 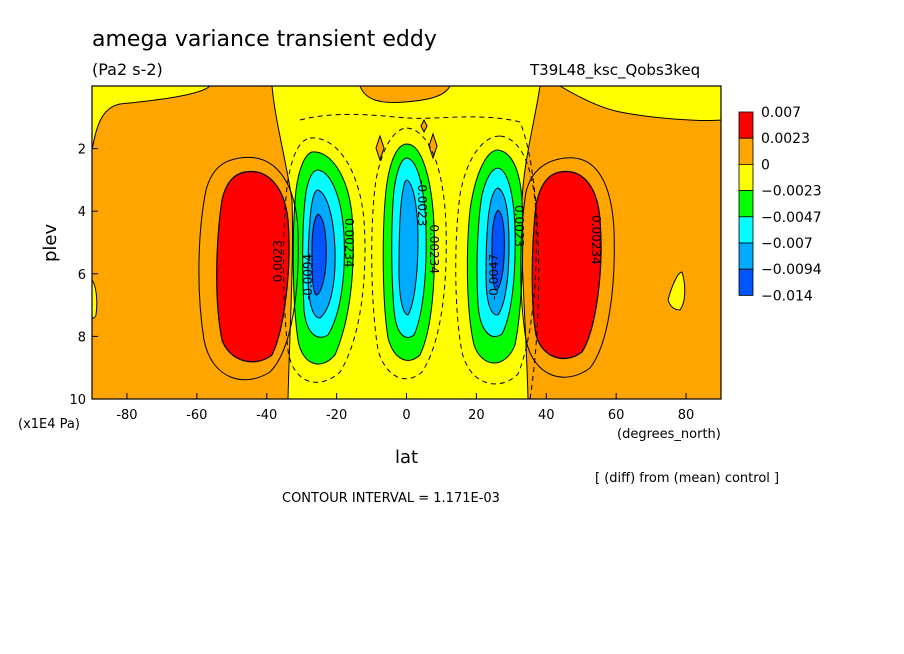 I want to click on contour-pos-right-outer, so click(x=567, y=267).